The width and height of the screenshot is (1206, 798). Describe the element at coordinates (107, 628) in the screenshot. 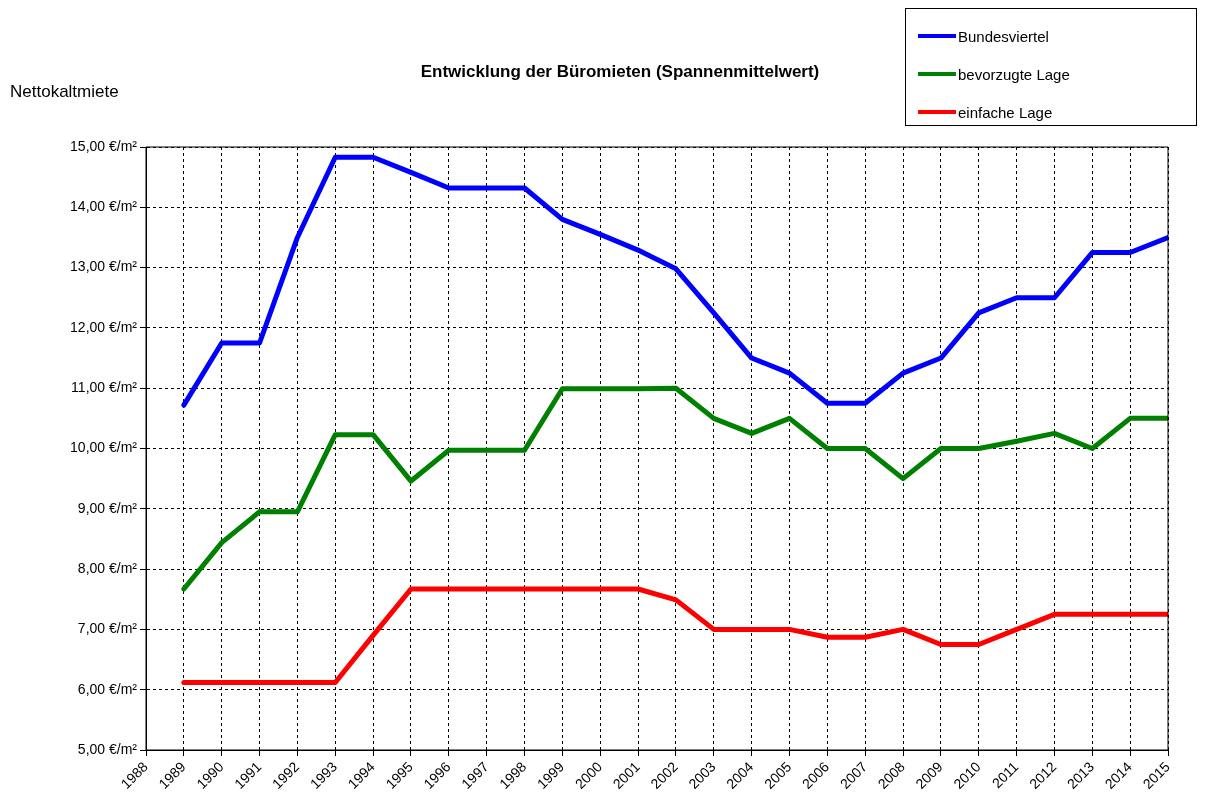

I see `y-tick-label: 7,00 €/m²` at that location.